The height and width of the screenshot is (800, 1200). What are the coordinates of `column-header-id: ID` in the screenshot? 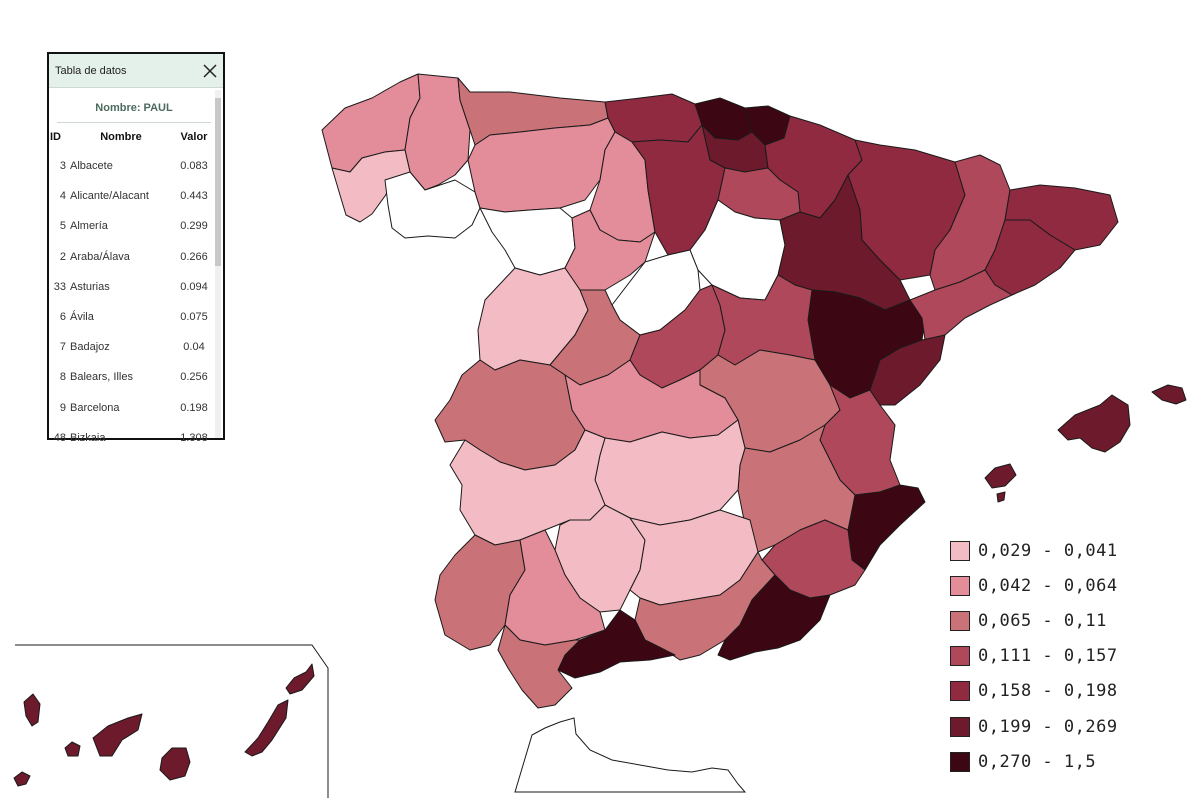 It's located at (55, 137).